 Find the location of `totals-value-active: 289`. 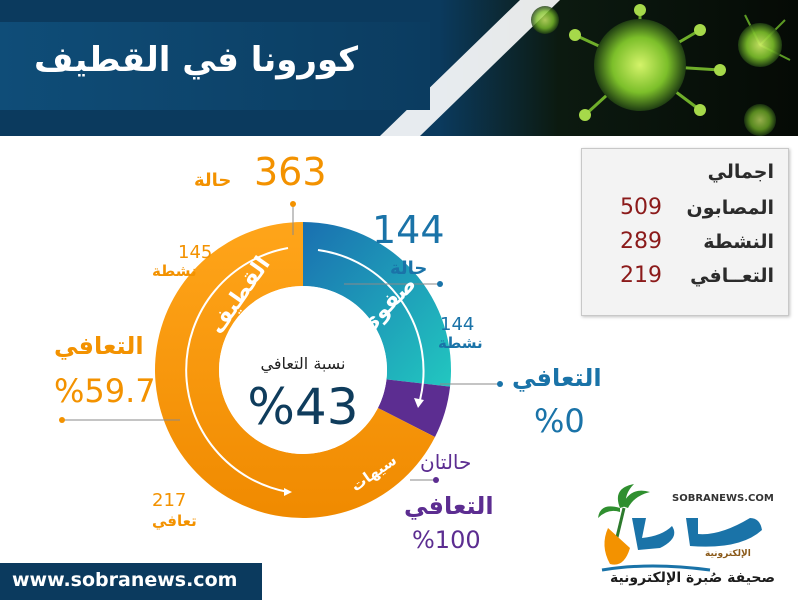

totals-value-active: 289 is located at coordinates (641, 241).